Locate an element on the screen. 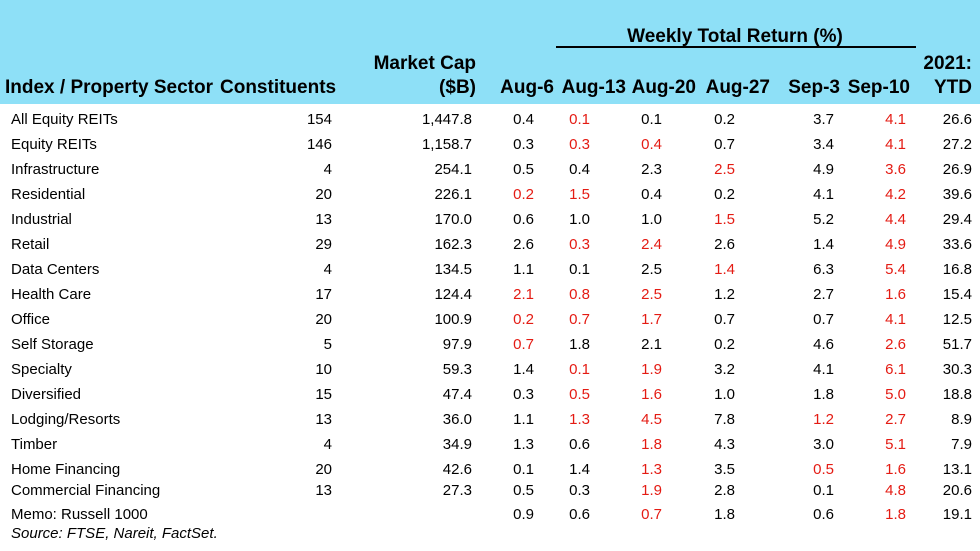 This screenshot has width=980, height=551. weekly-return-cell: 2.5 is located at coordinates (651, 269).